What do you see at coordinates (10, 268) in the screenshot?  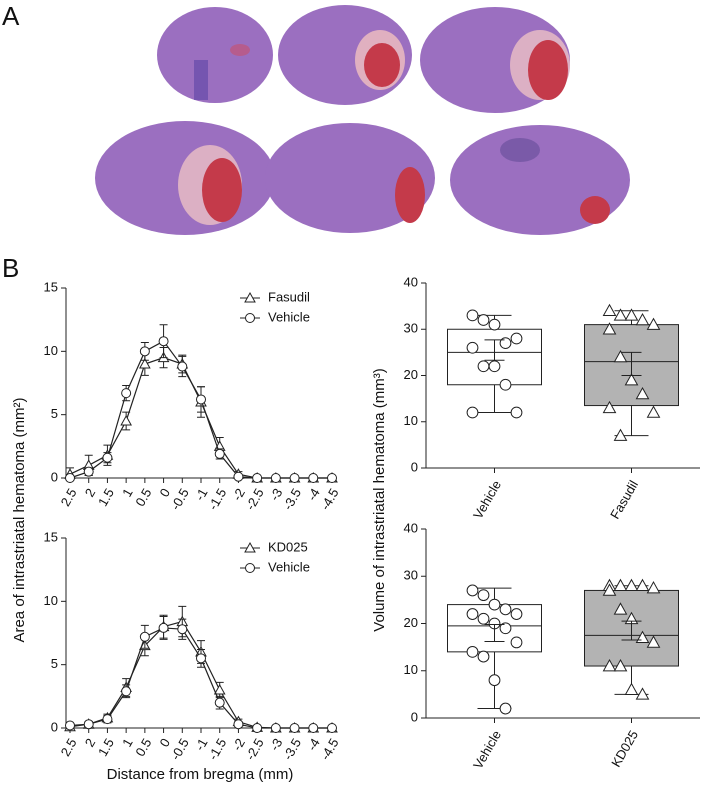 I see `panel-label: B` at bounding box center [10, 268].